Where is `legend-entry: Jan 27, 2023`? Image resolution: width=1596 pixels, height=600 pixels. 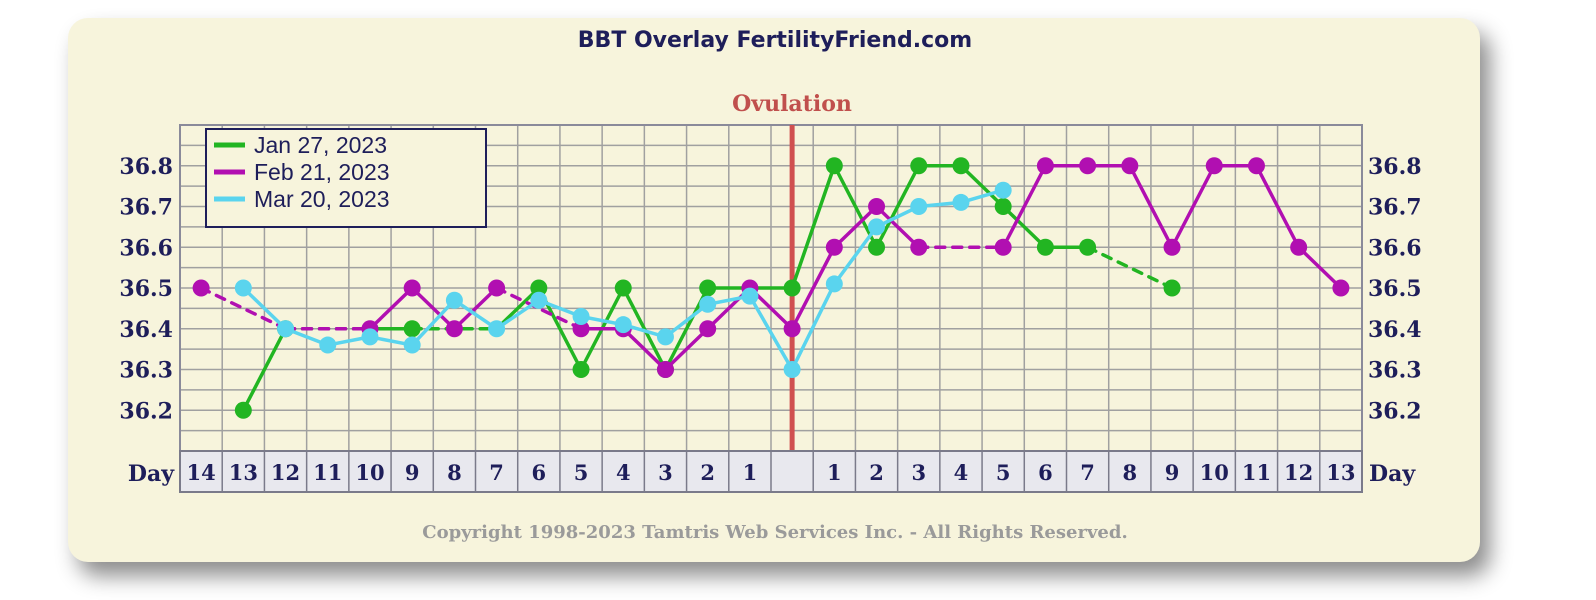 legend-entry: Jan 27, 2023 is located at coordinates (320, 145).